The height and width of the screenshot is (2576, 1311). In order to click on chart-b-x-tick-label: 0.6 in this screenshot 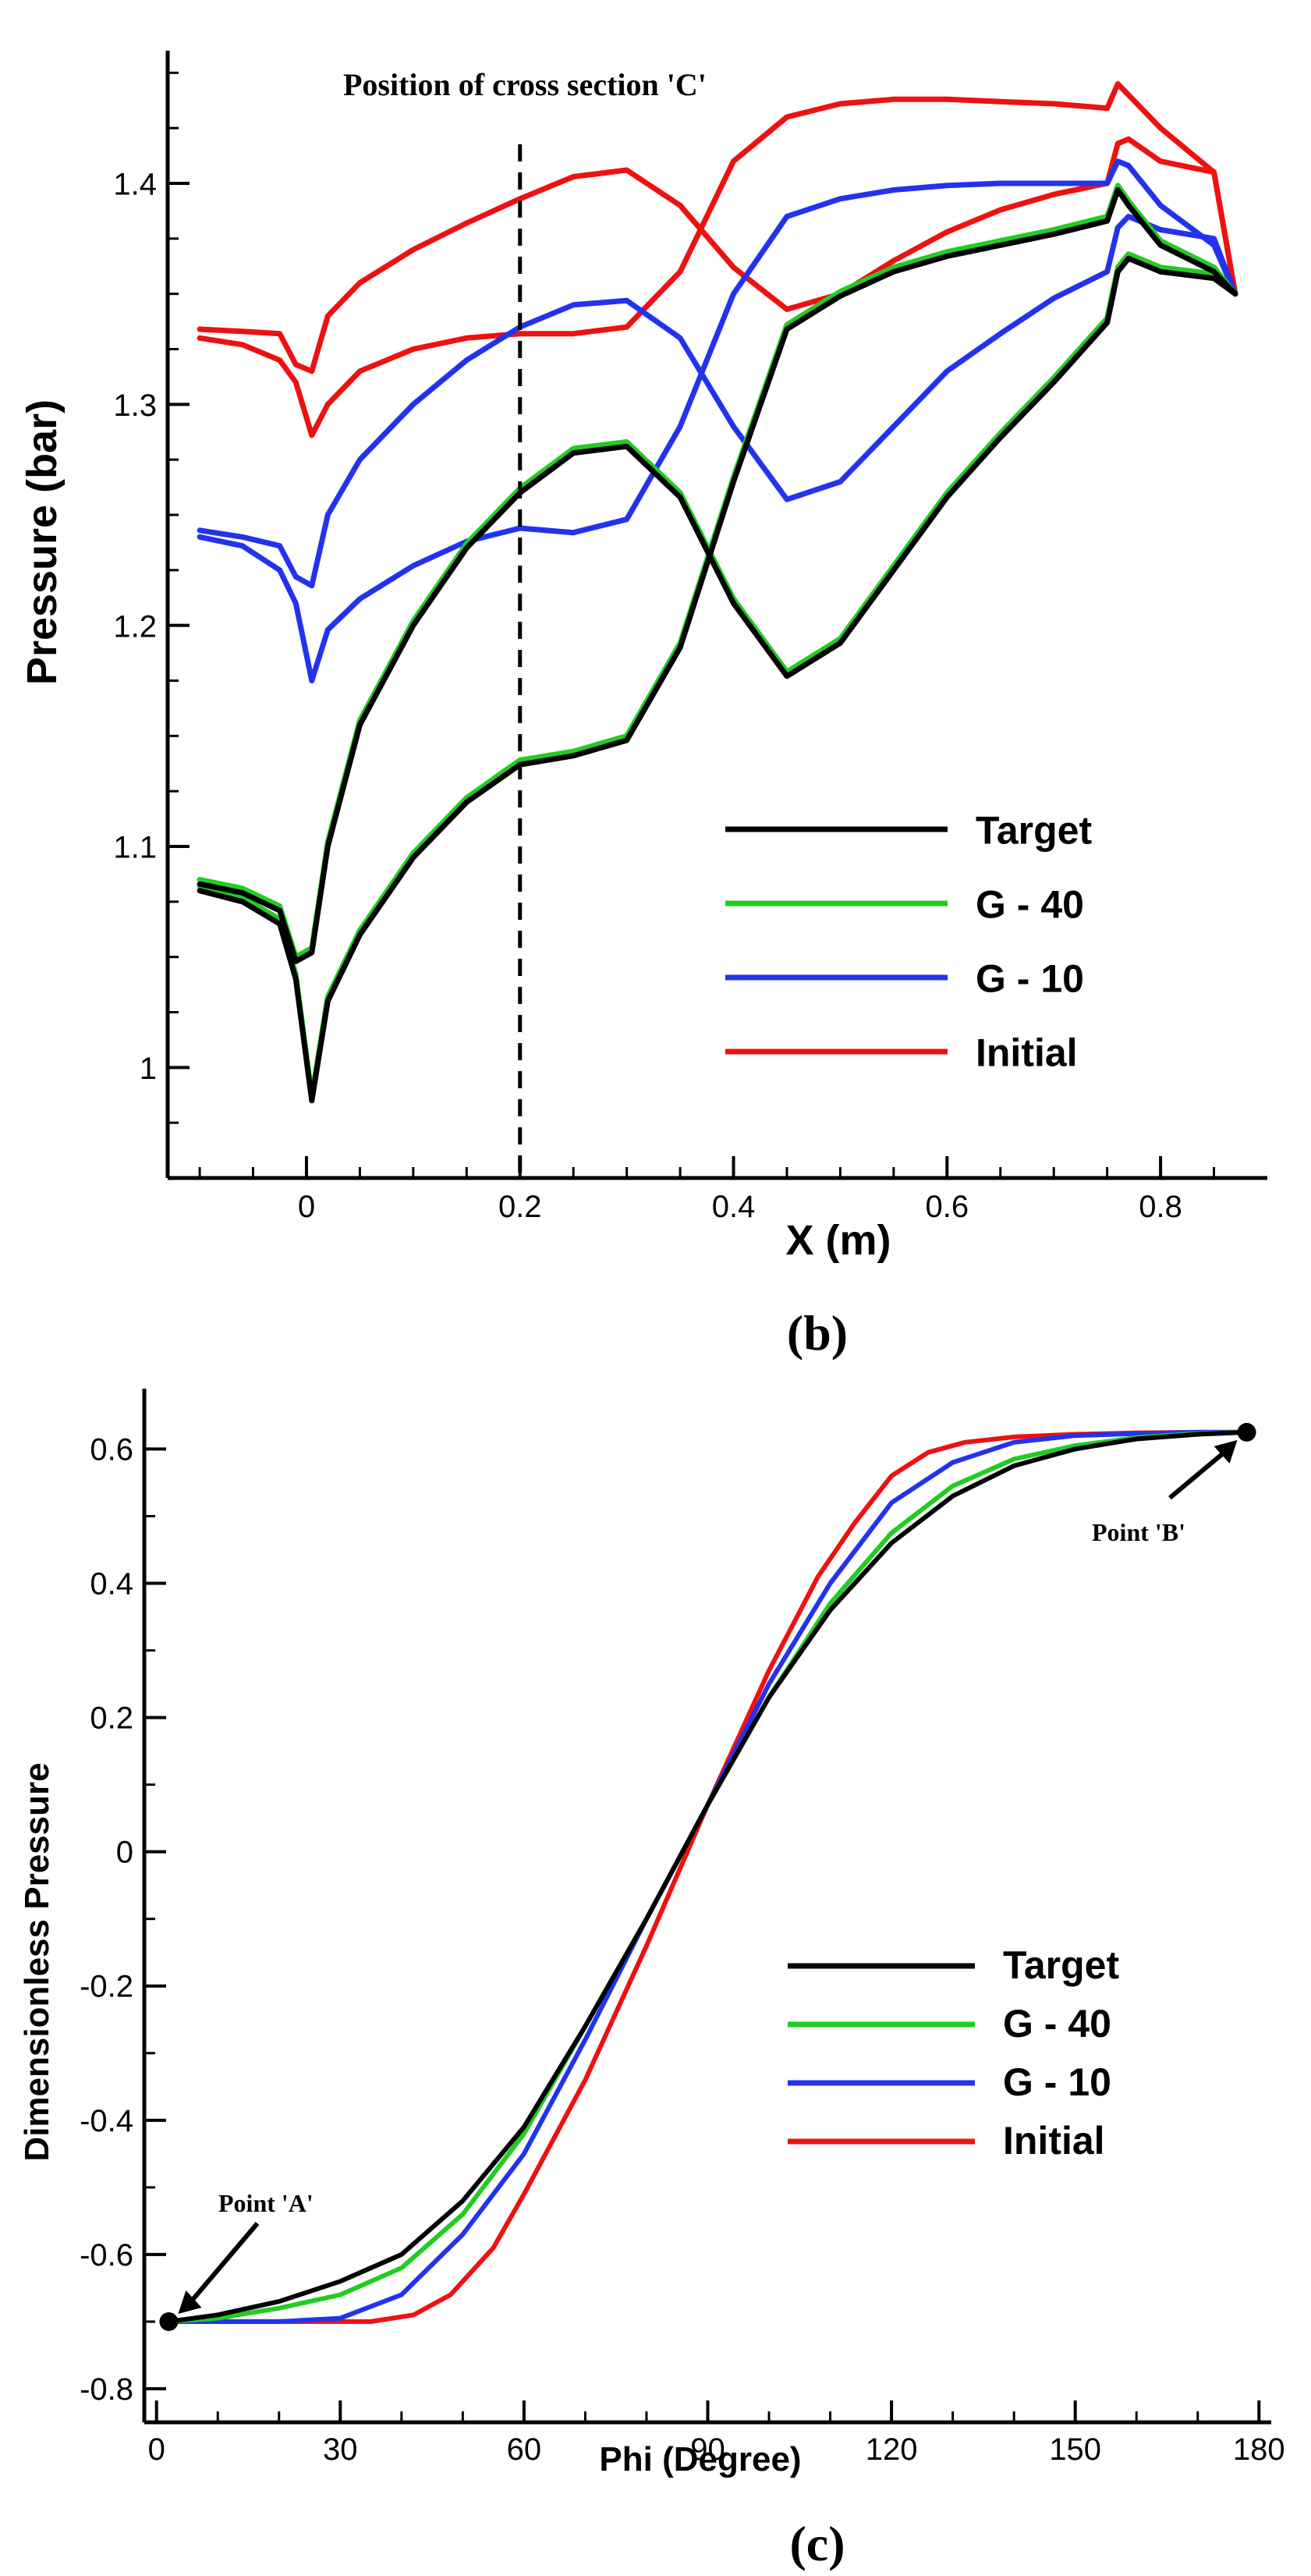, I will do `click(947, 1207)`.